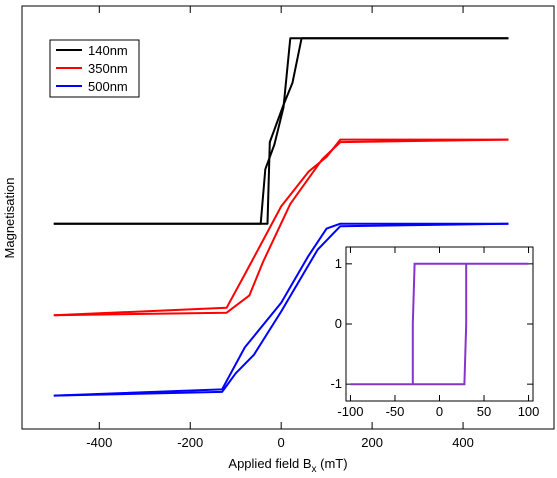 The height and width of the screenshot is (478, 557). I want to click on legend: 140nm 350nm 500nm, so click(94, 68).